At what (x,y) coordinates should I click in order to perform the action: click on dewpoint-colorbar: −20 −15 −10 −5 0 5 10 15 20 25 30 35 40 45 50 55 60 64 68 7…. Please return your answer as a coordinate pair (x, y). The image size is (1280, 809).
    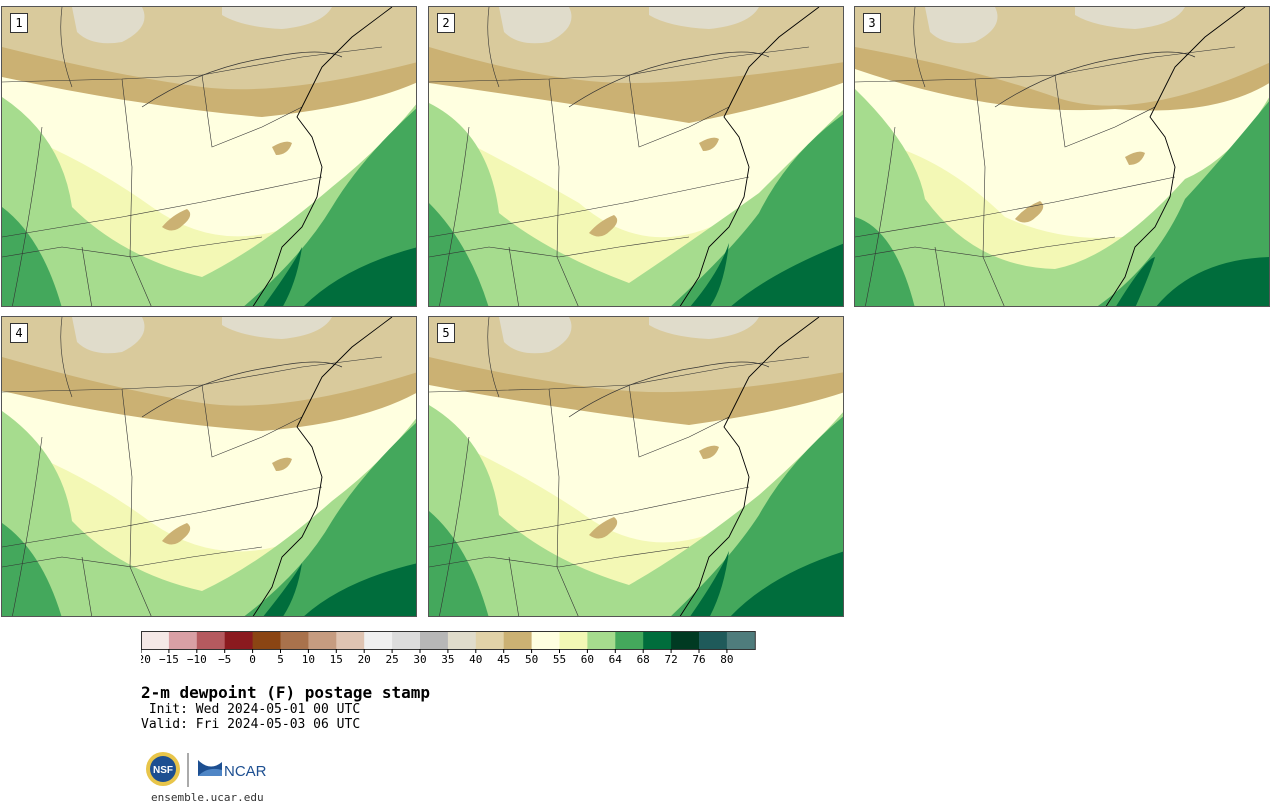
    Looking at the image, I should click on (448, 648).